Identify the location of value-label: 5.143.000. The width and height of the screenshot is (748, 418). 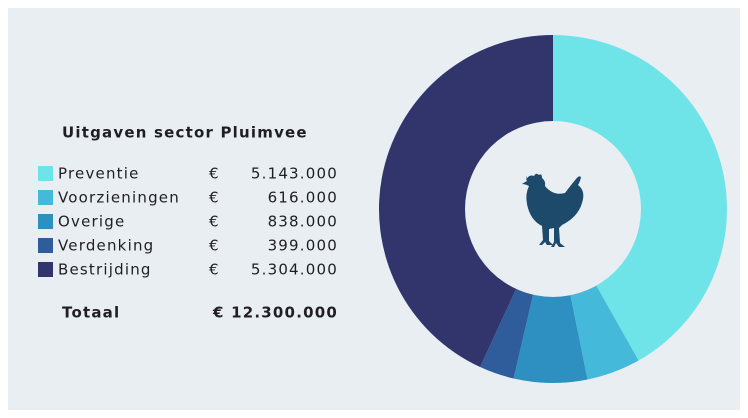
(294, 174).